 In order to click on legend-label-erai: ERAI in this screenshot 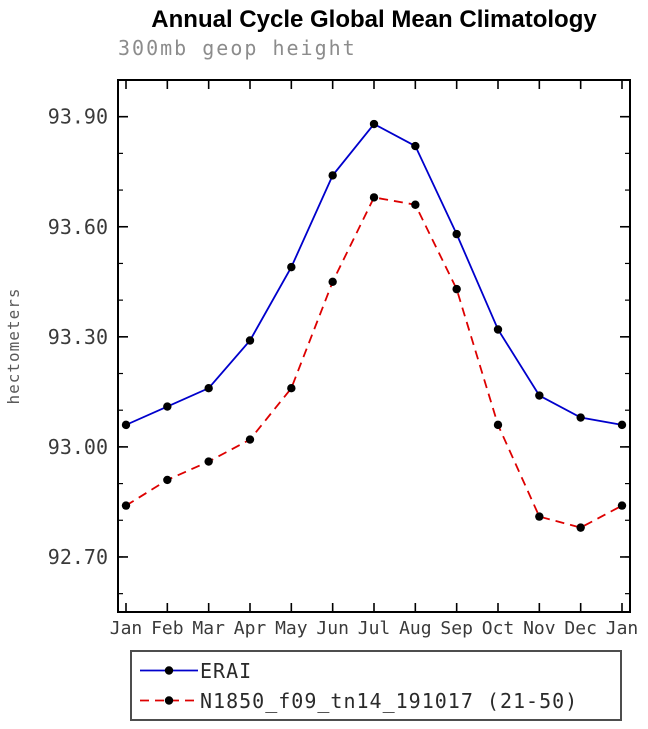, I will do `click(226, 670)`.